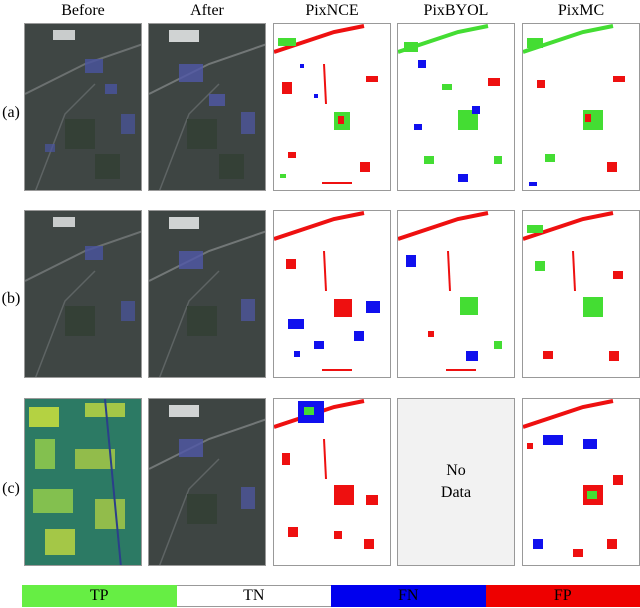  I want to click on pixbyol-map-a, so click(456, 107).